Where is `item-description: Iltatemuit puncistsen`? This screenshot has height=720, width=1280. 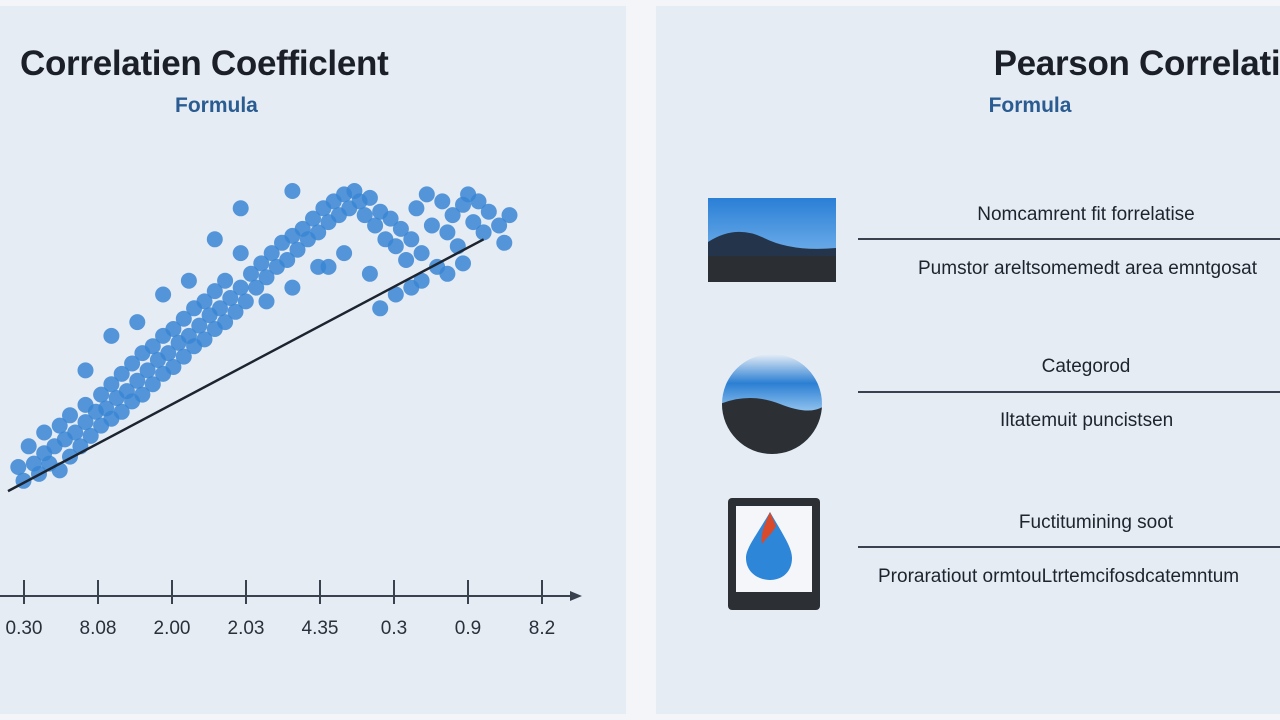 item-description: Iltatemuit puncistsen is located at coordinates (1140, 421).